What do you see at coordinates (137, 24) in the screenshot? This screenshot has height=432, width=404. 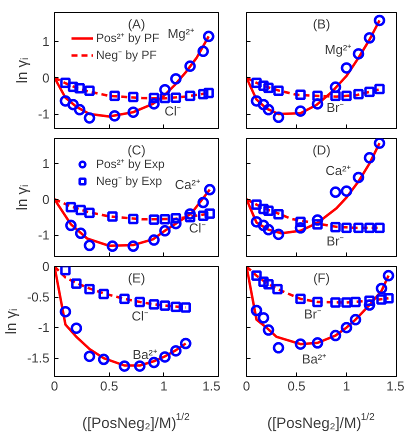 I see `chart-title: (A)` at bounding box center [137, 24].